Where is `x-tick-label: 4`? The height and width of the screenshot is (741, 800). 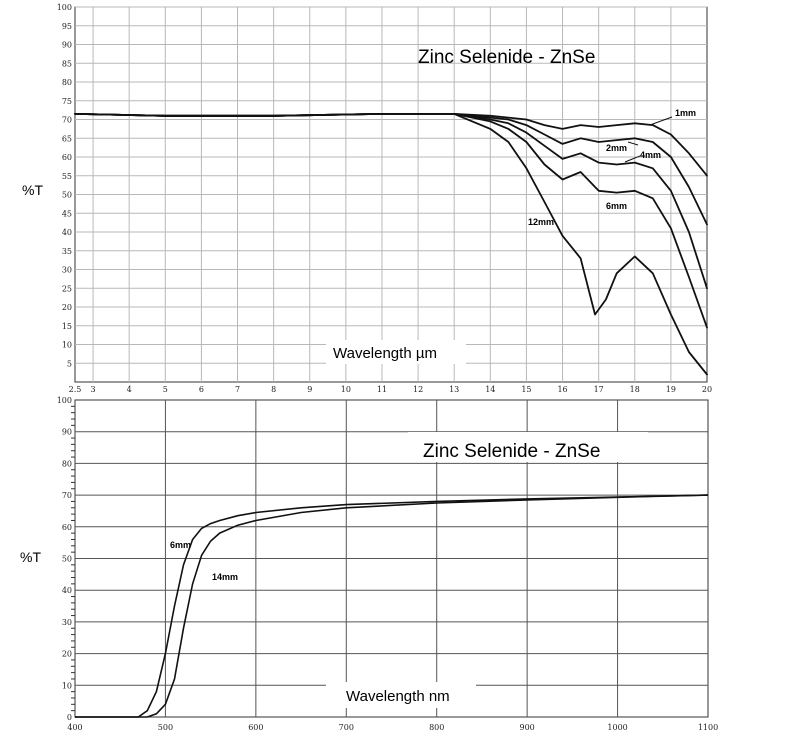
x-tick-label: 4 is located at coordinates (129, 389).